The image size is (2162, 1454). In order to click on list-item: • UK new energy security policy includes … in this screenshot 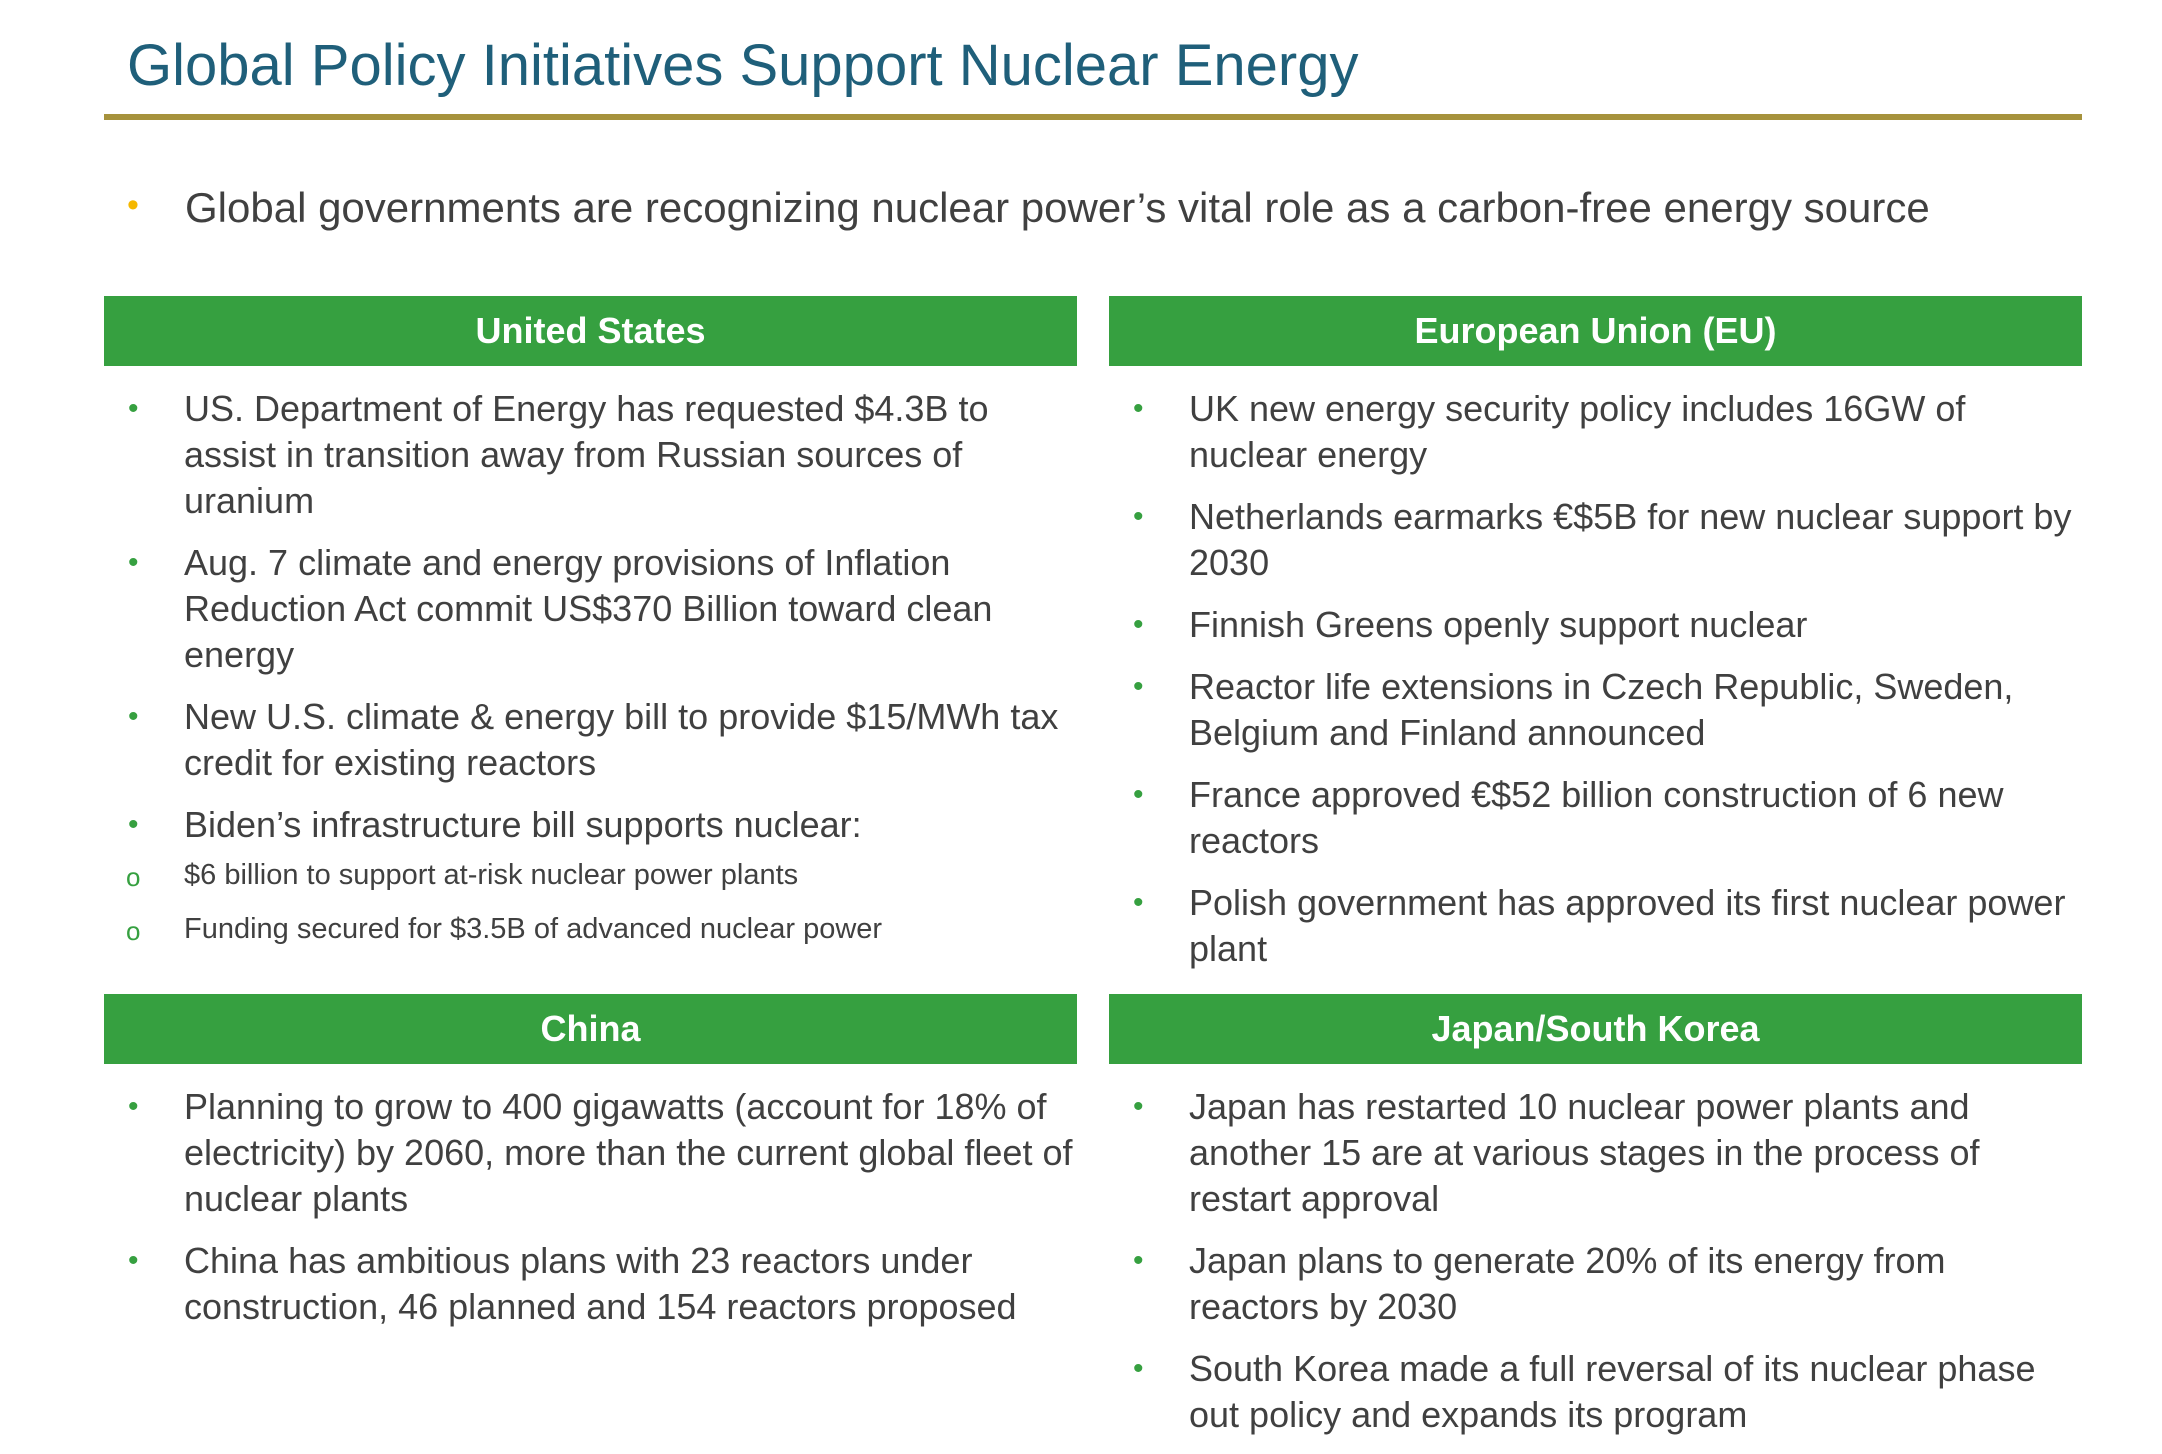, I will do `click(1595, 432)`.